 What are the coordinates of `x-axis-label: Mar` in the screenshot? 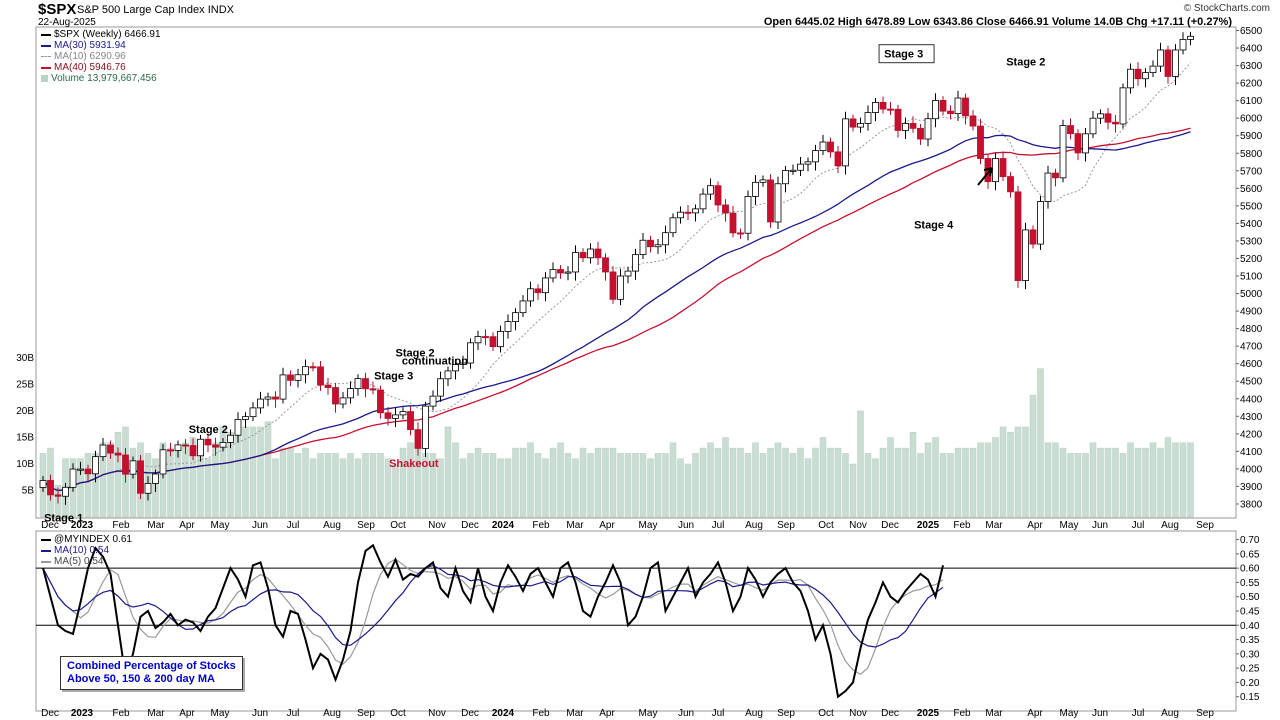 It's located at (994, 713).